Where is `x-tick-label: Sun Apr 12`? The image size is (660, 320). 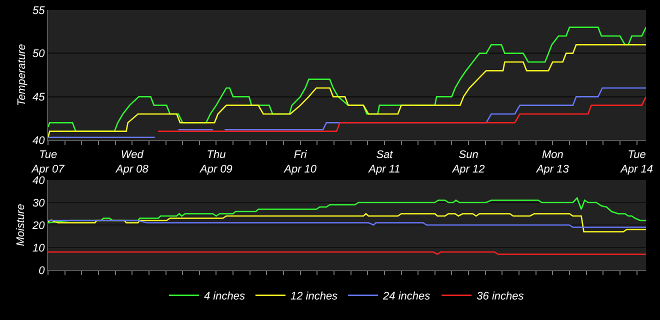 x-tick-label: Sun Apr 12 is located at coordinates (468, 162).